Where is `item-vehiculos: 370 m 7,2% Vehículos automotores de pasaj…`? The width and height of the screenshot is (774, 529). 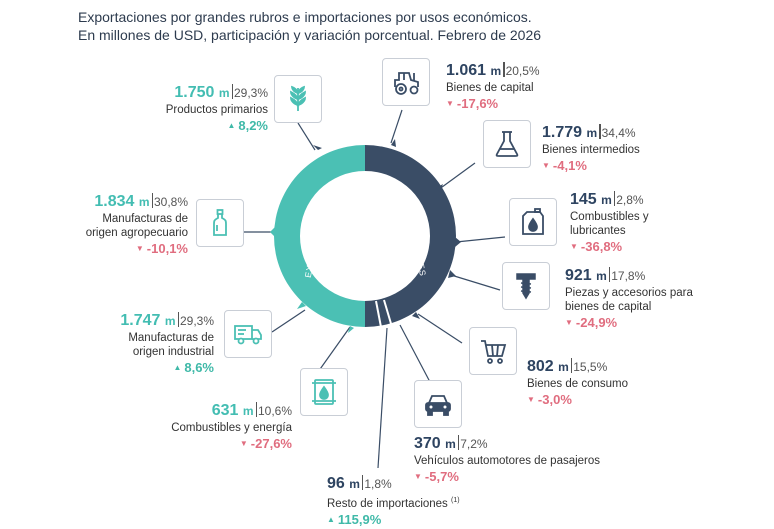 item-vehiculos: 370 m 7,2% Vehículos automotores de pasaj… is located at coordinates (507, 460).